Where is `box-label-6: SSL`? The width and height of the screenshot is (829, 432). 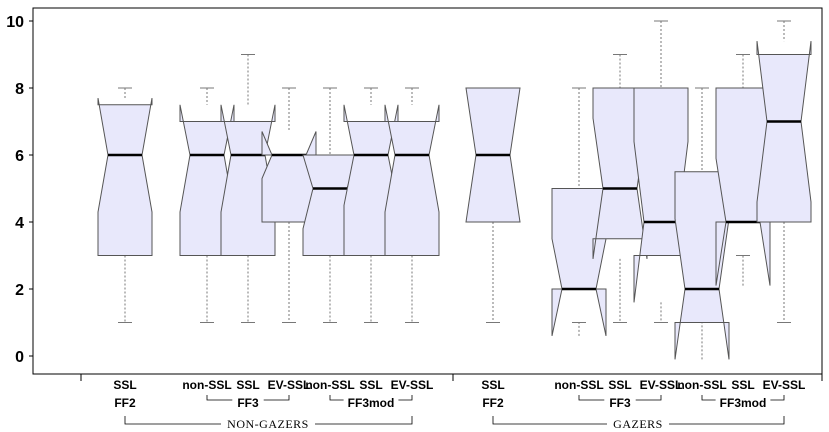 box-label-6: SSL is located at coordinates (370, 385).